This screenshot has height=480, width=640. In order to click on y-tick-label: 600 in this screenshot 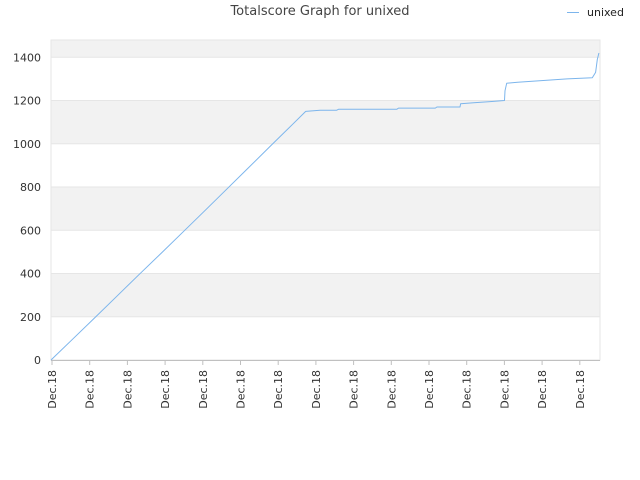, I will do `click(30, 230)`.